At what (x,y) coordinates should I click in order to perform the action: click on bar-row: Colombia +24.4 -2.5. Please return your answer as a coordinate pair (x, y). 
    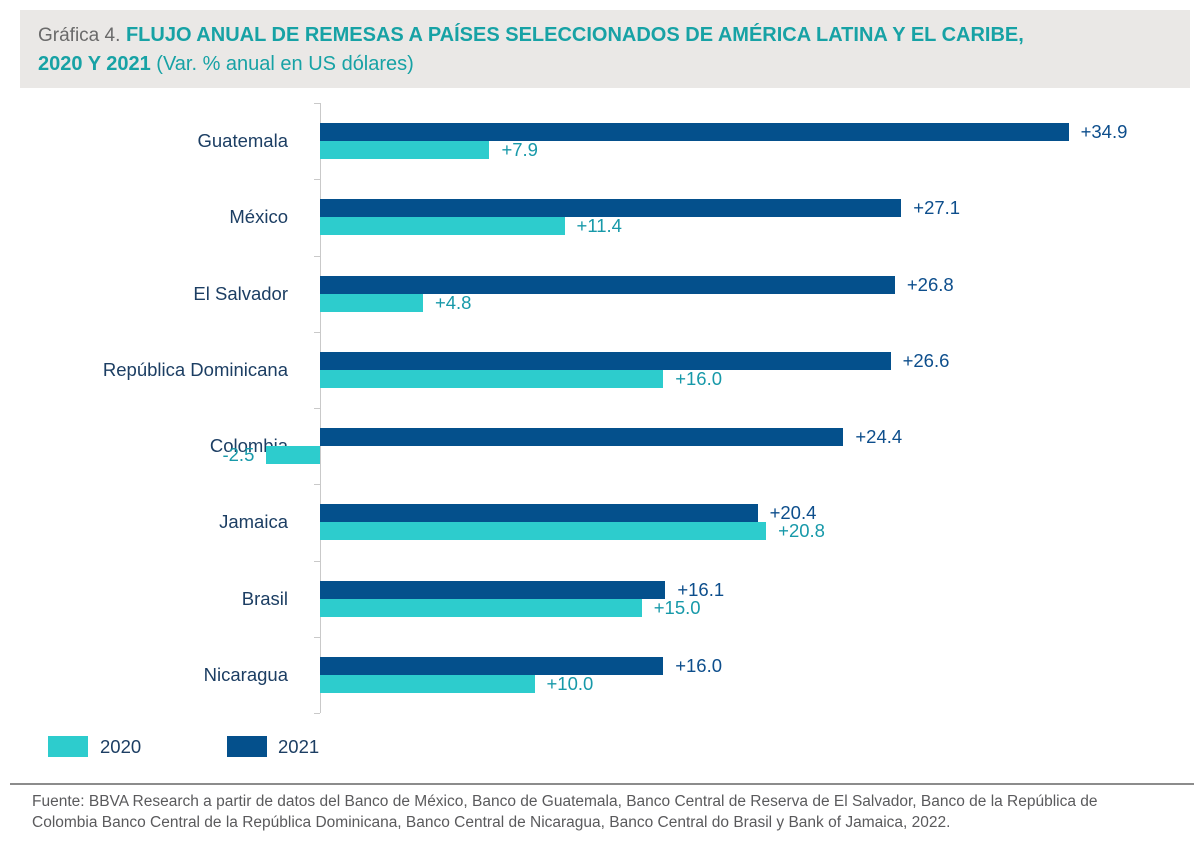
    Looking at the image, I should click on (602, 446).